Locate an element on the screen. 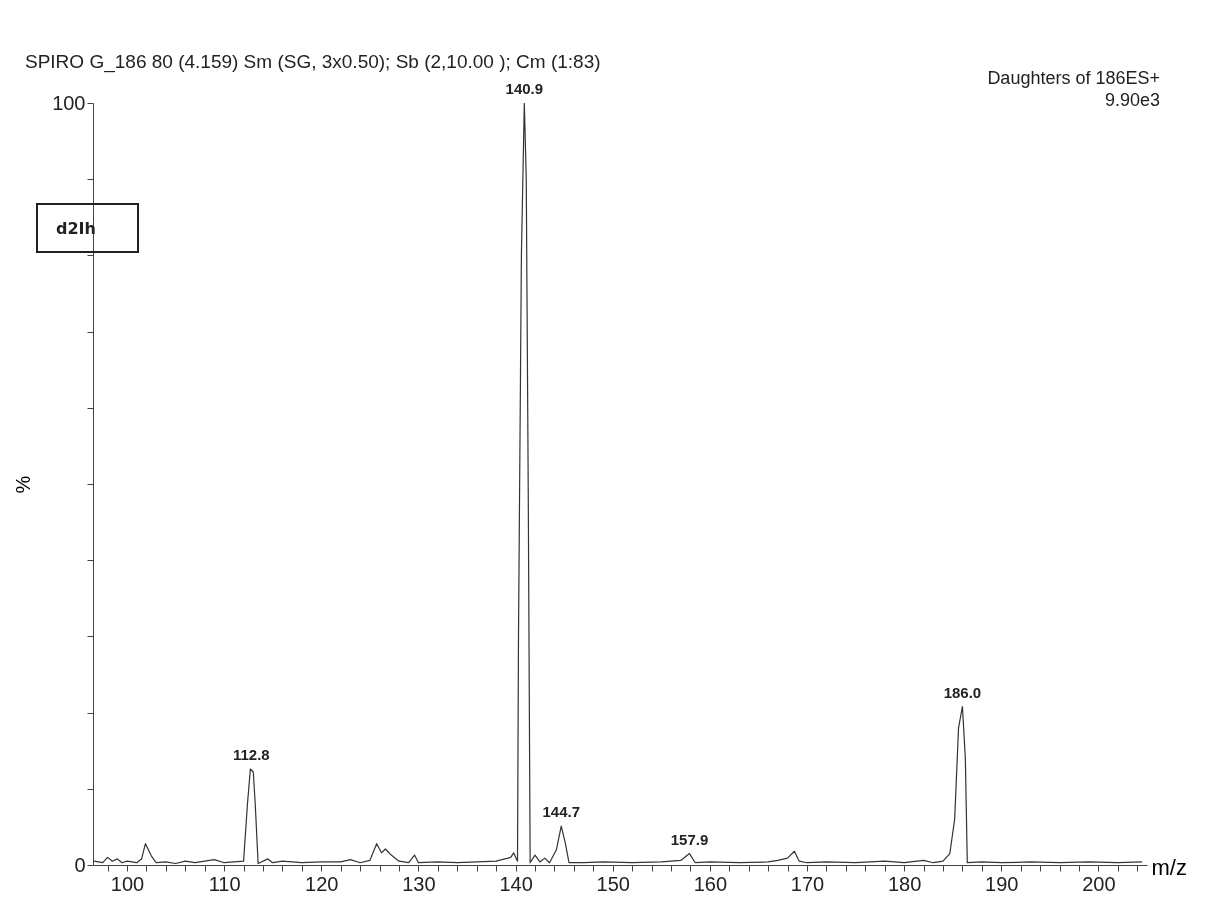 This screenshot has width=1222, height=904. x-tick-label: 130 is located at coordinates (419, 883).